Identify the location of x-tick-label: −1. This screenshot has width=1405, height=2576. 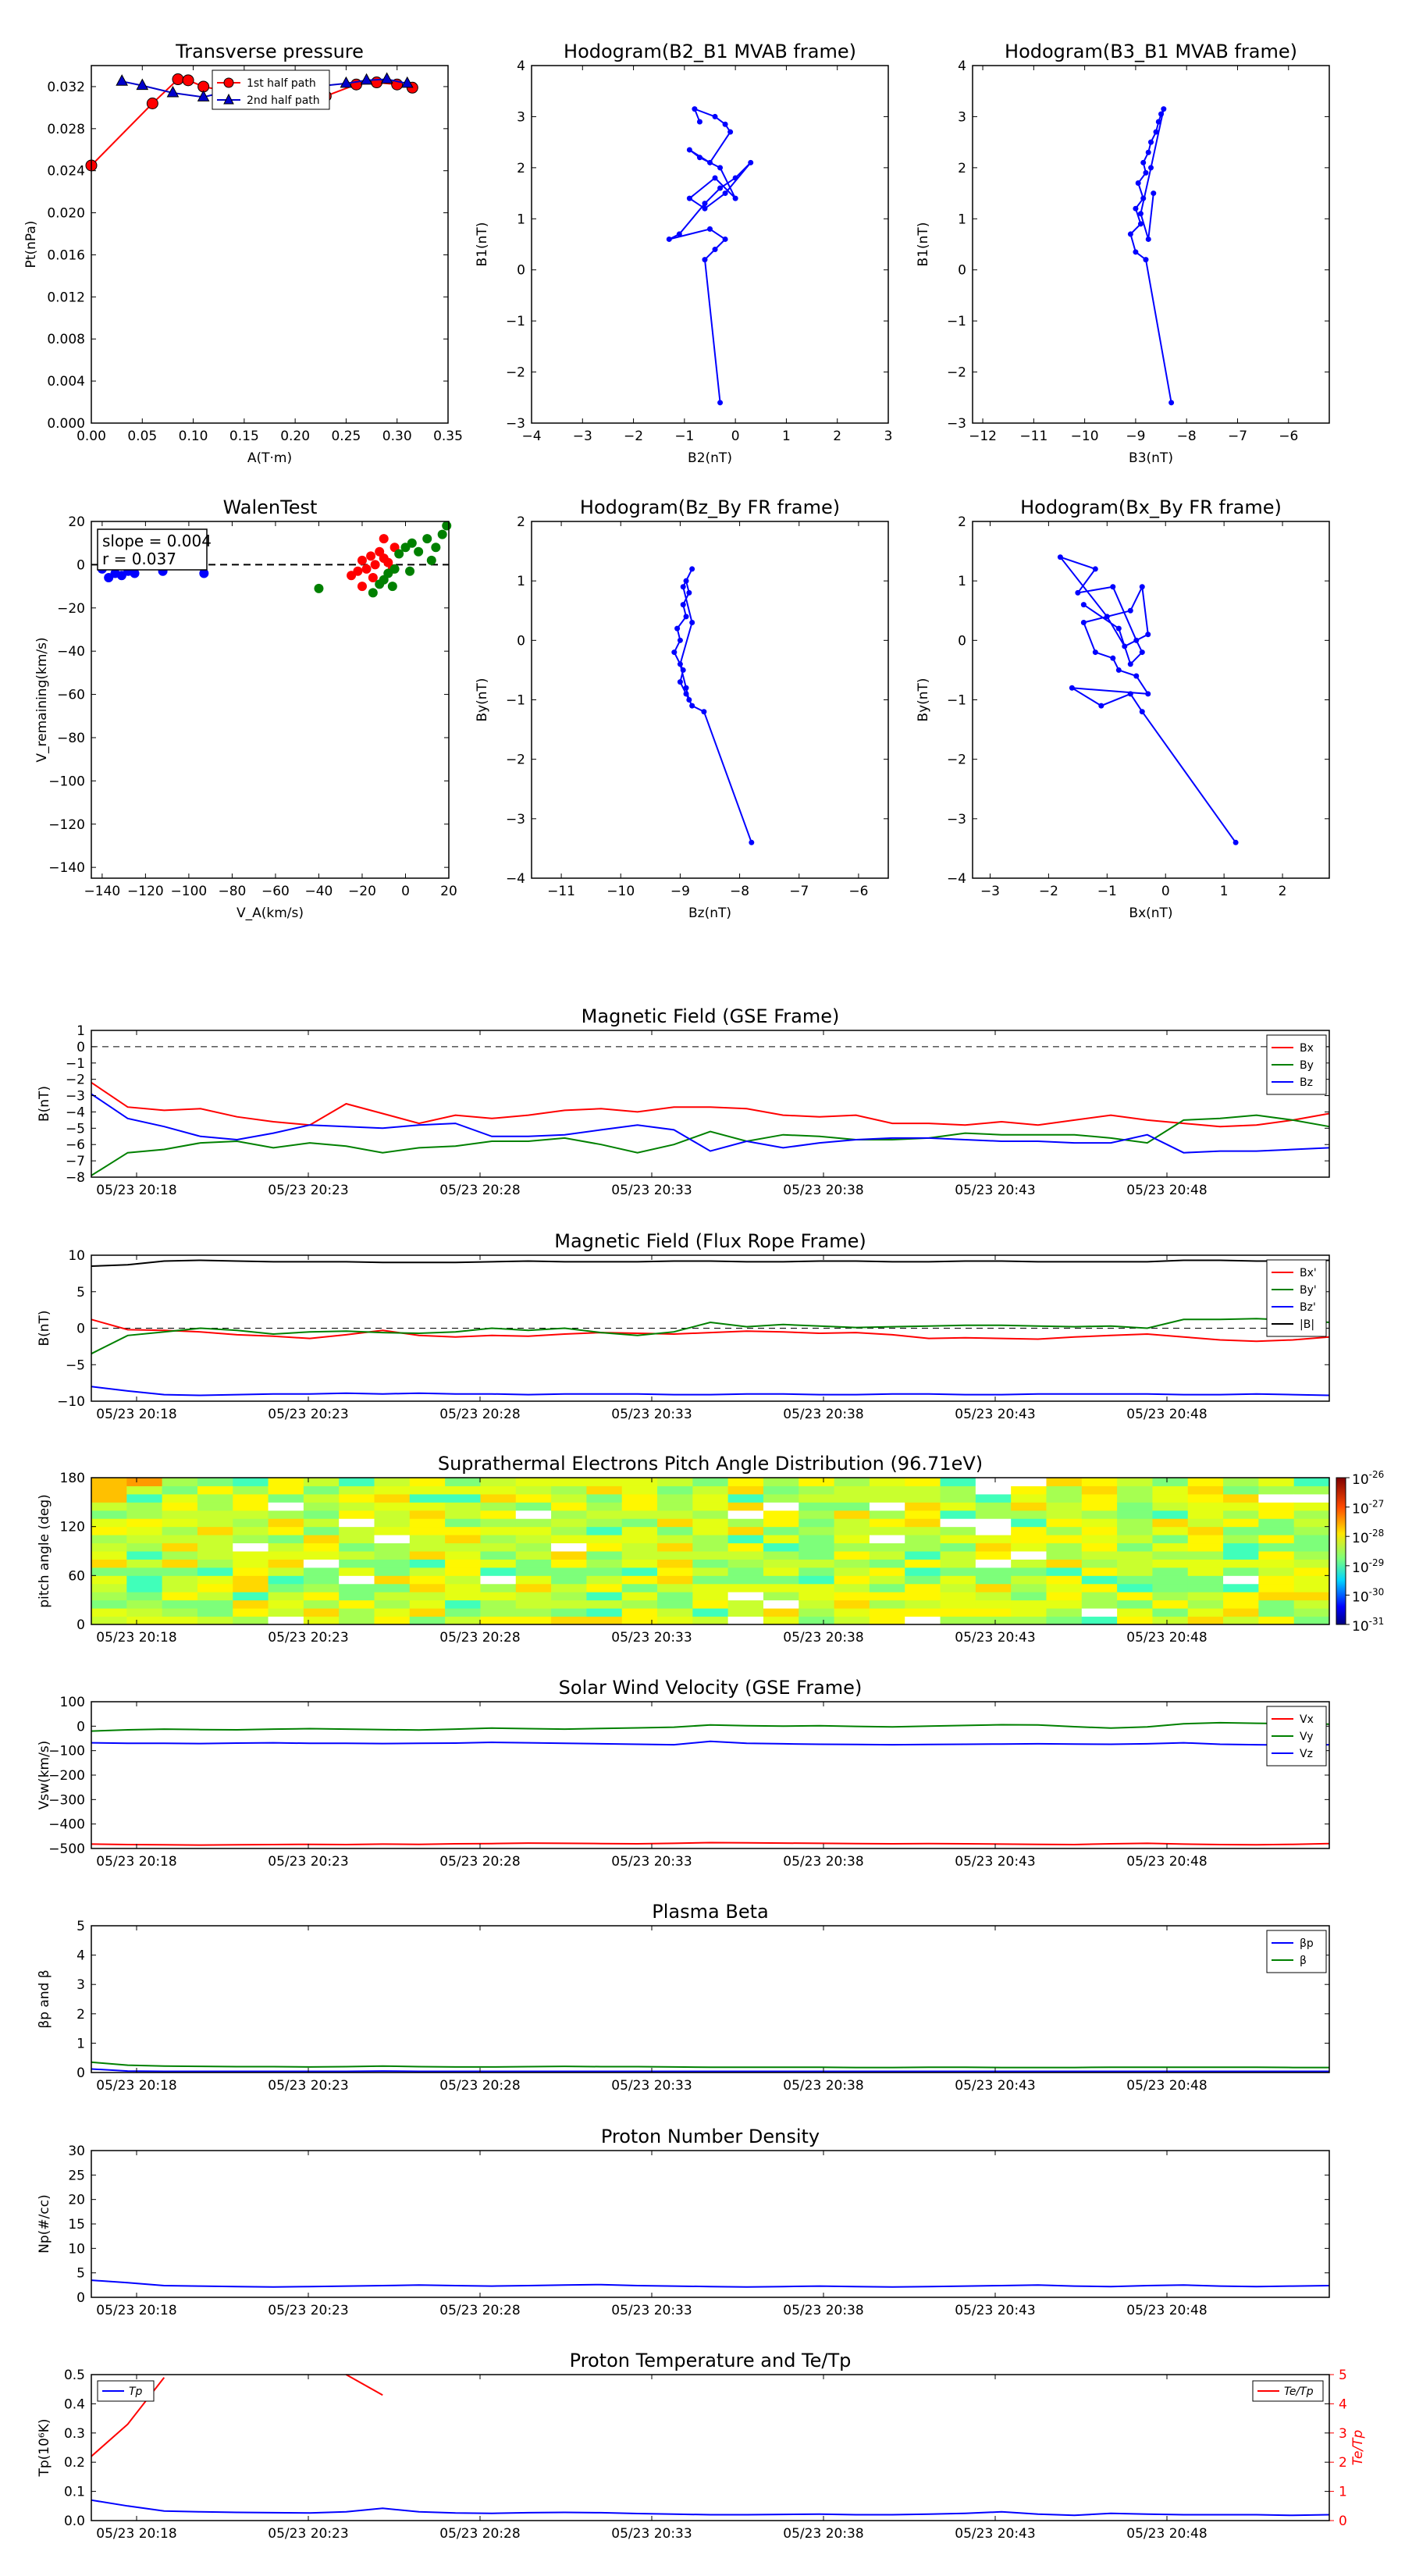
(684, 436).